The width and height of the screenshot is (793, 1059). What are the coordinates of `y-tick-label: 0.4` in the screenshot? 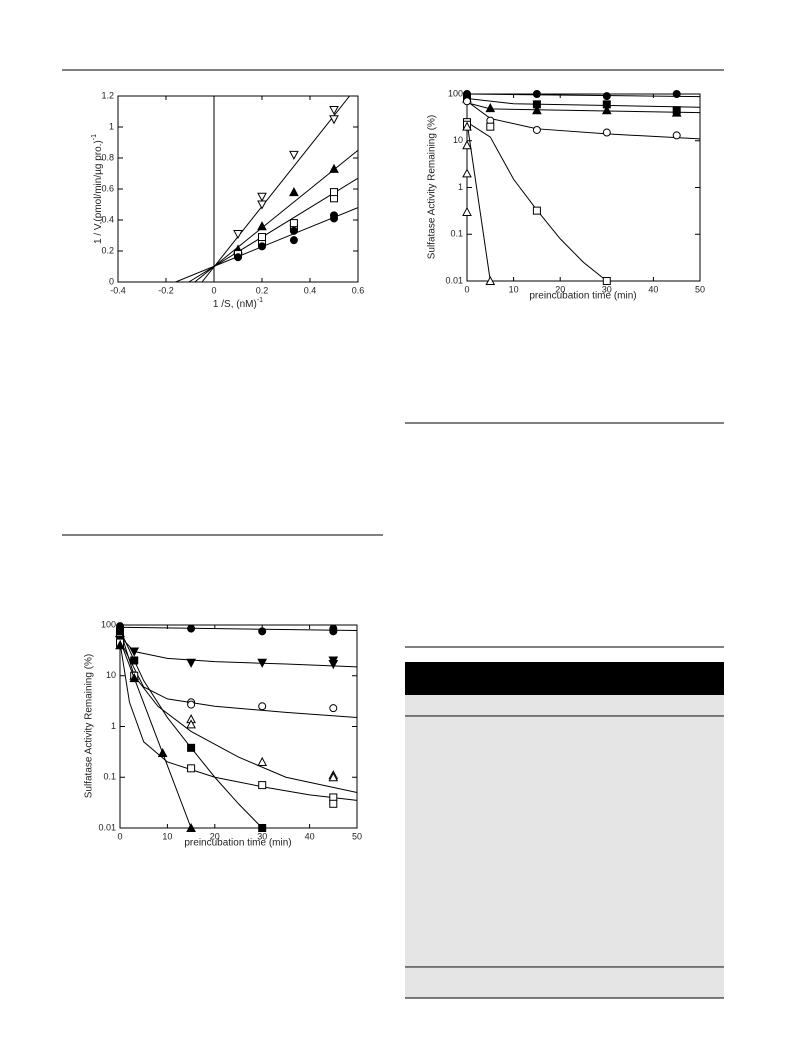 It's located at (107, 219).